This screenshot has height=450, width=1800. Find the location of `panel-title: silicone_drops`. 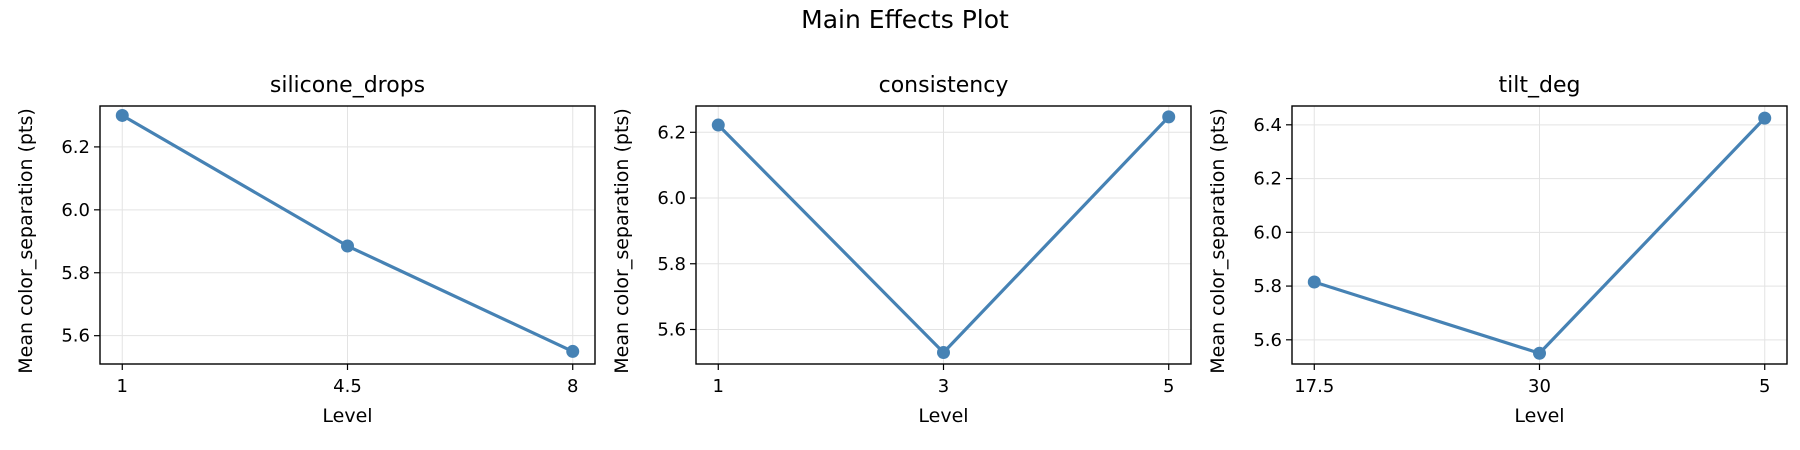

panel-title: silicone_drops is located at coordinates (347, 85).